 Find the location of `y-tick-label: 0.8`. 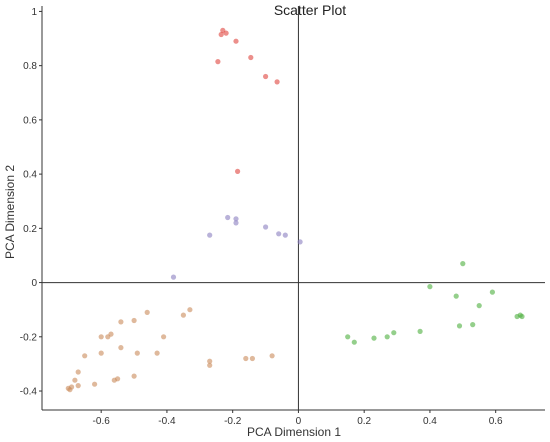

y-tick-label: 0.8 is located at coordinates (30, 66).